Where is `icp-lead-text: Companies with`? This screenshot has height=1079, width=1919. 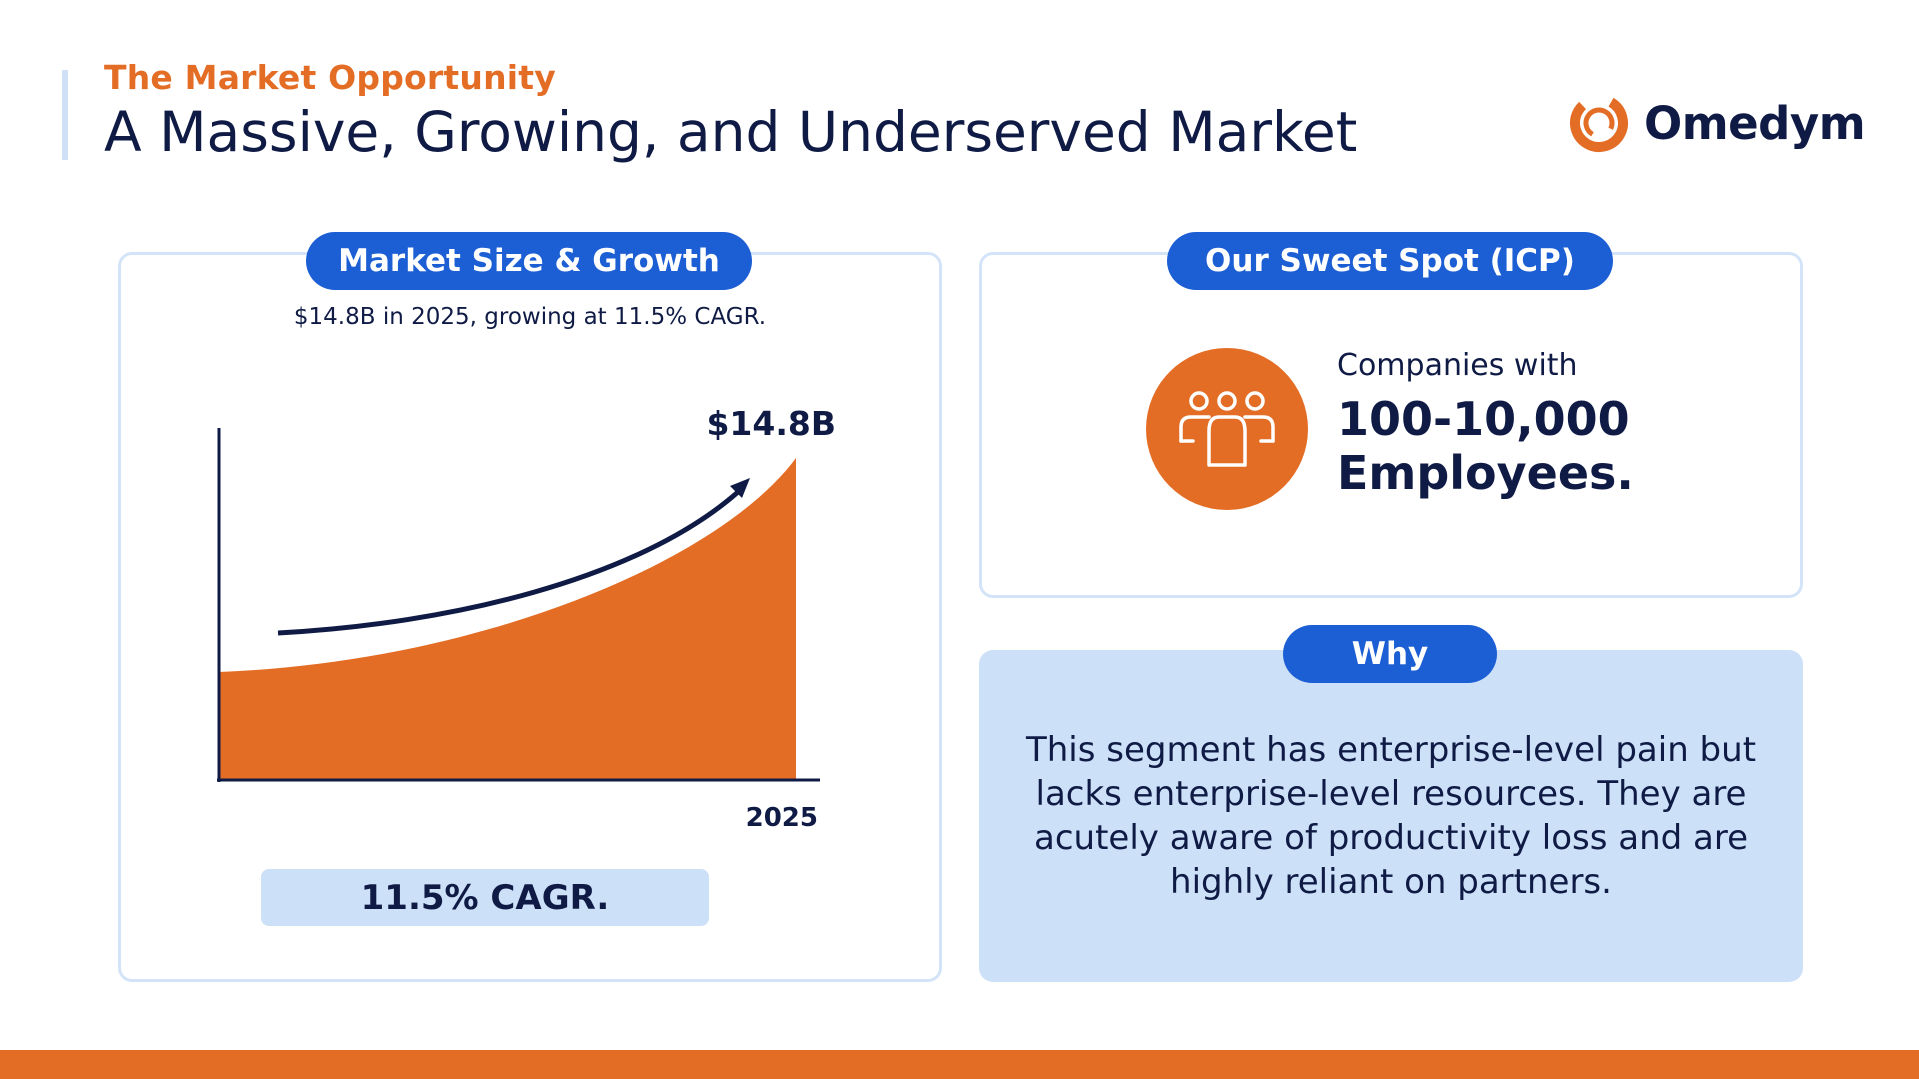
icp-lead-text: Companies with is located at coordinates (1457, 365).